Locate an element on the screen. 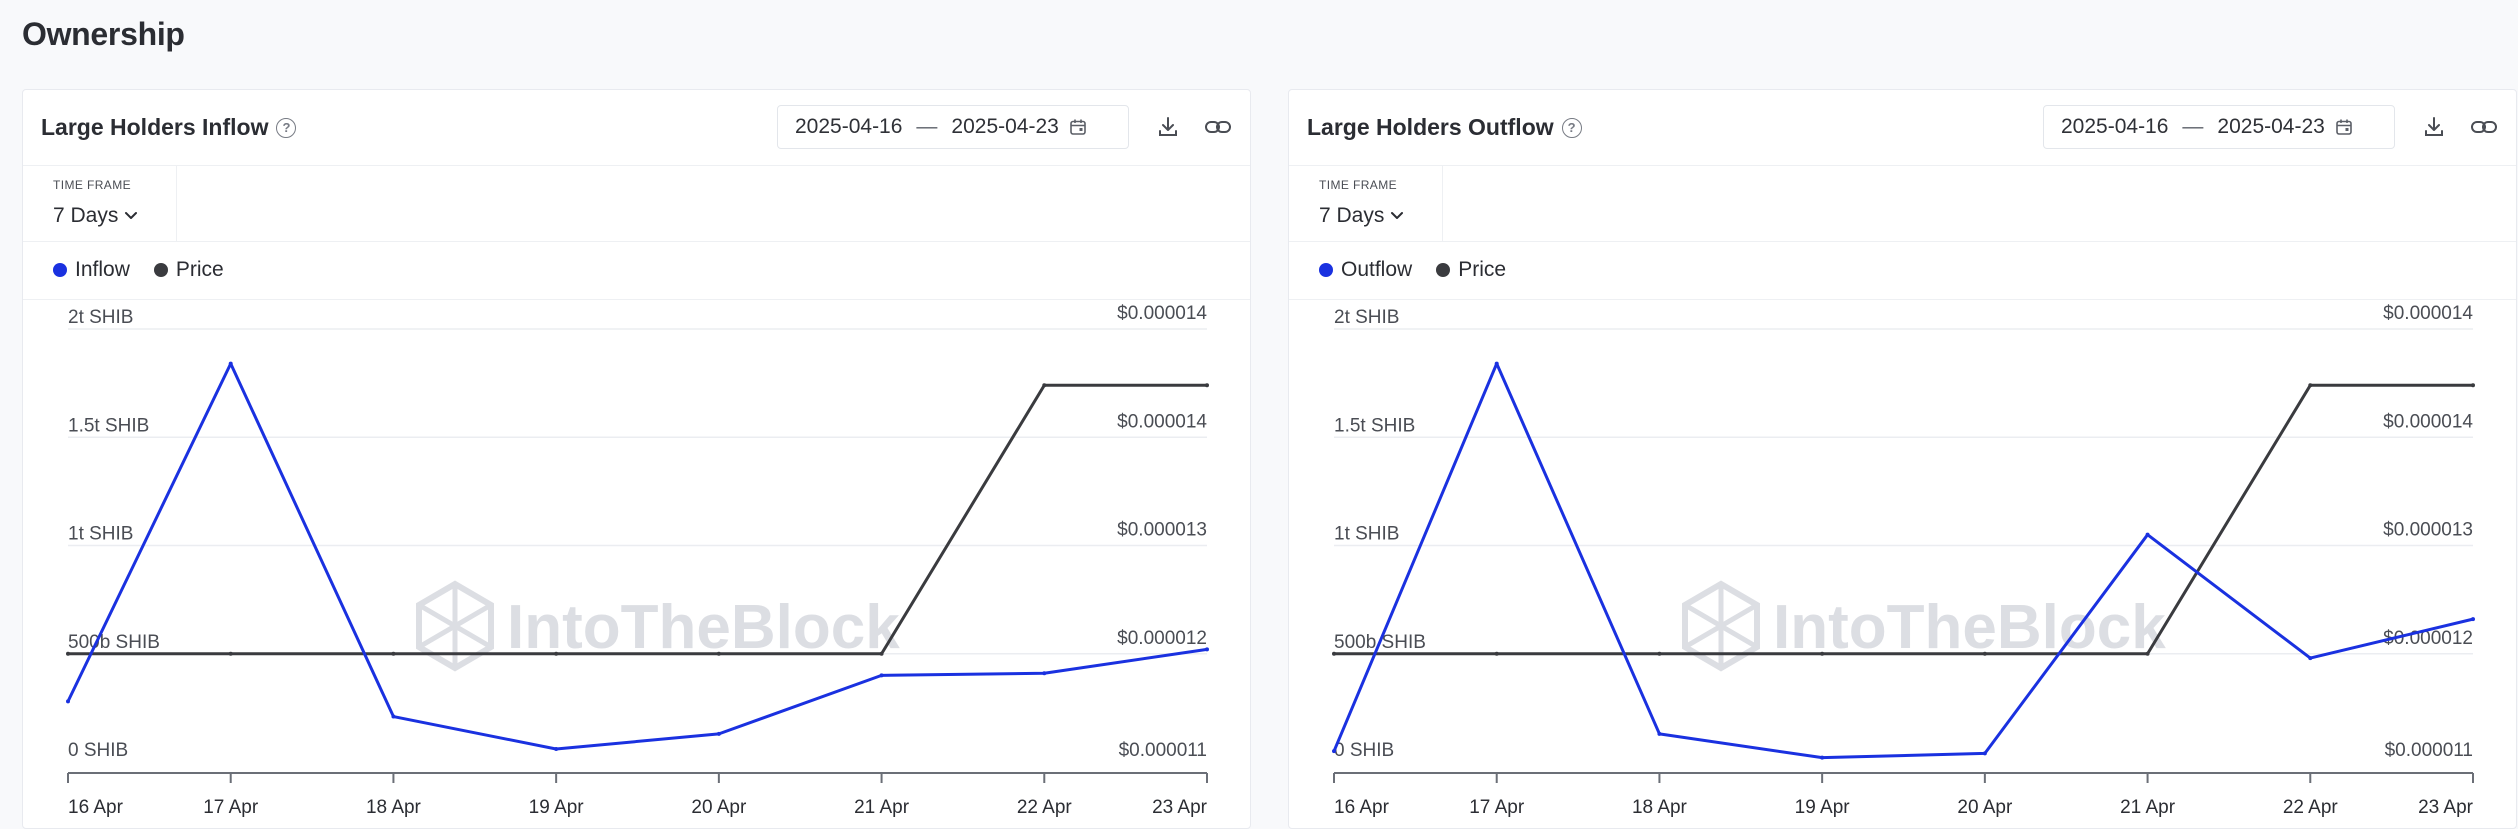 The width and height of the screenshot is (2518, 829). y-left-tick-label: 1.5t SHIB is located at coordinates (108, 425).